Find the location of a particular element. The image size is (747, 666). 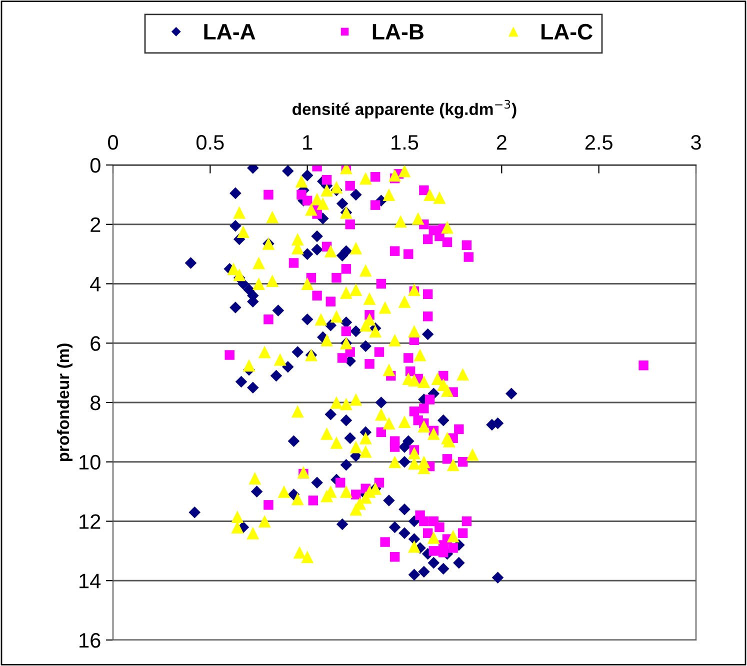

x-tick-label: 3 is located at coordinates (696, 142).